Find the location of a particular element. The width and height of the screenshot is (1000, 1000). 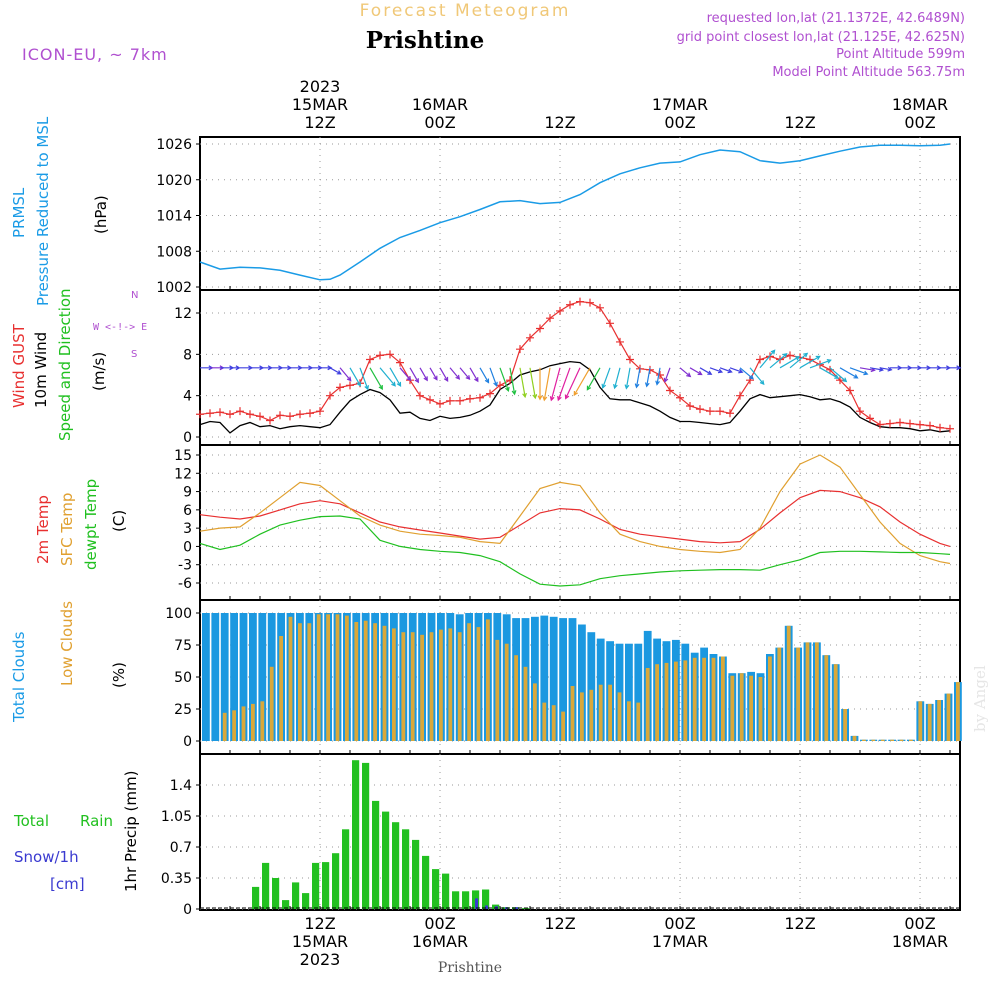

y-tick-label: 100 is located at coordinates (178, 614).